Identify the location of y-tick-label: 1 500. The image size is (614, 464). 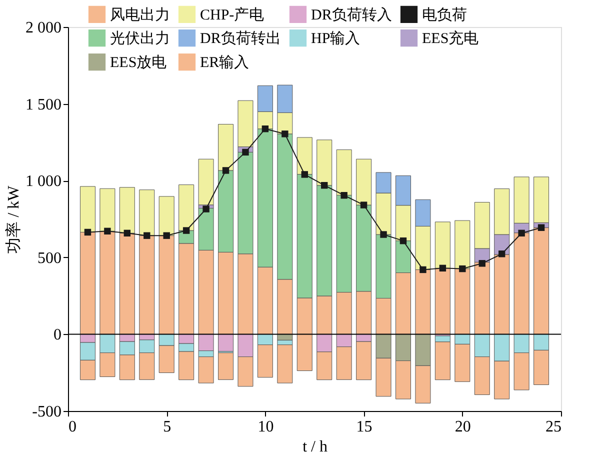
(44, 105).